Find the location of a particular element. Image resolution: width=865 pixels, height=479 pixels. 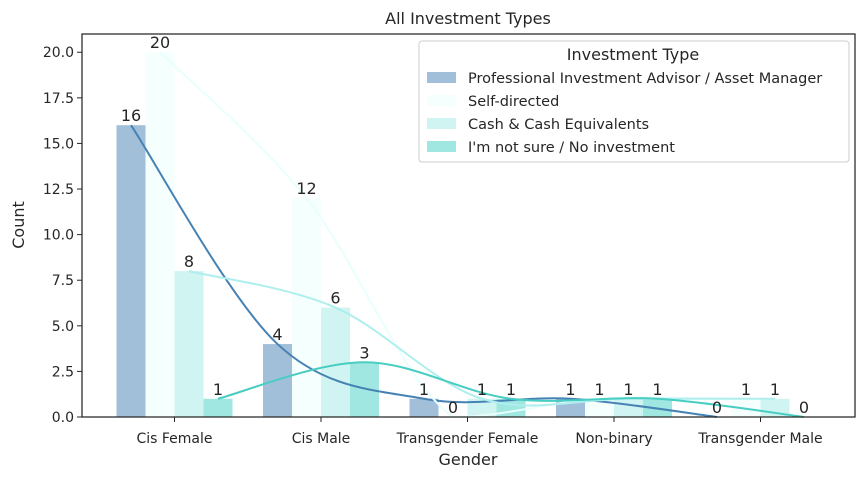

y-tick-label: 2.5 is located at coordinates (63, 372).